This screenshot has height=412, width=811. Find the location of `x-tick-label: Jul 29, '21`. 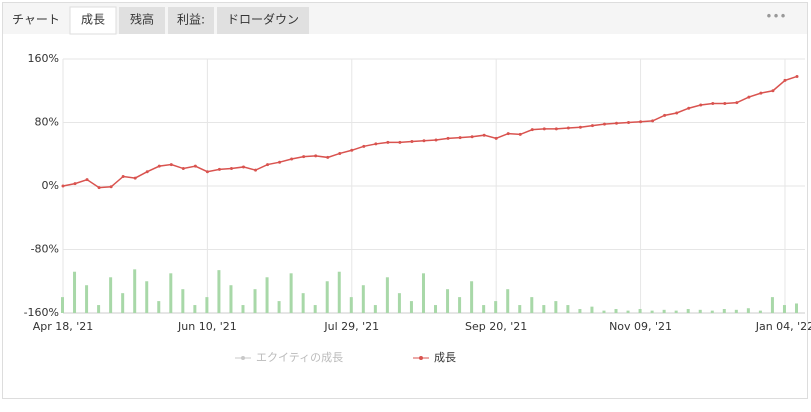

x-tick-label: Jul 29, '21 is located at coordinates (351, 326).